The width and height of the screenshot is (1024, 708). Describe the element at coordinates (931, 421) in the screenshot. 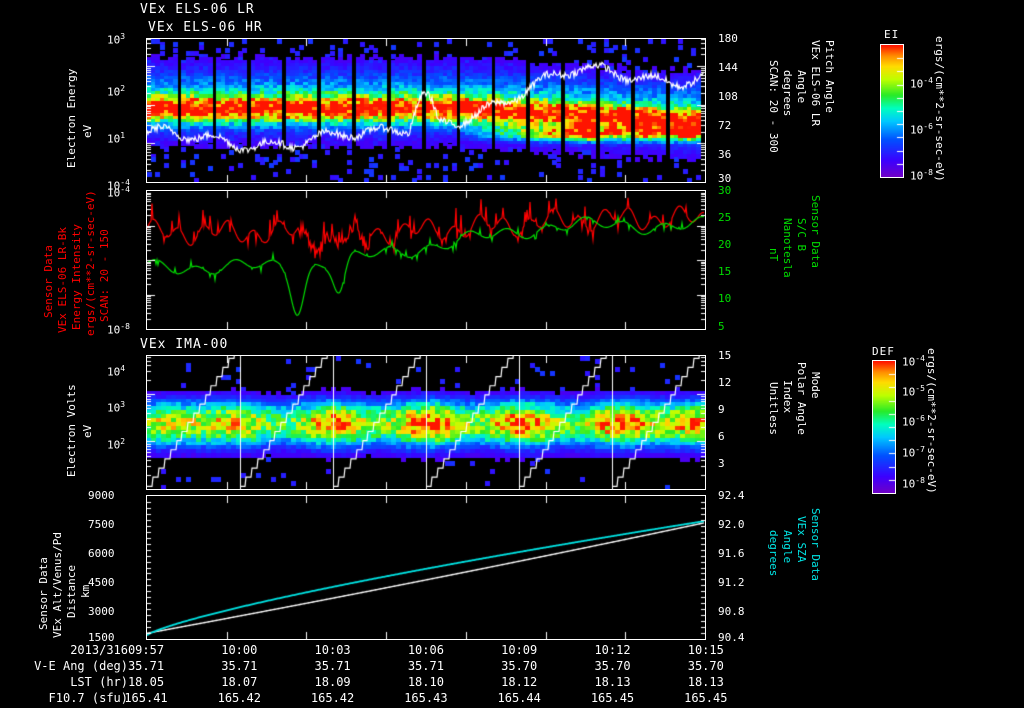

I see `def-colorbar-unit: ergs/(cm**2-sr-sec-eV)` at that location.